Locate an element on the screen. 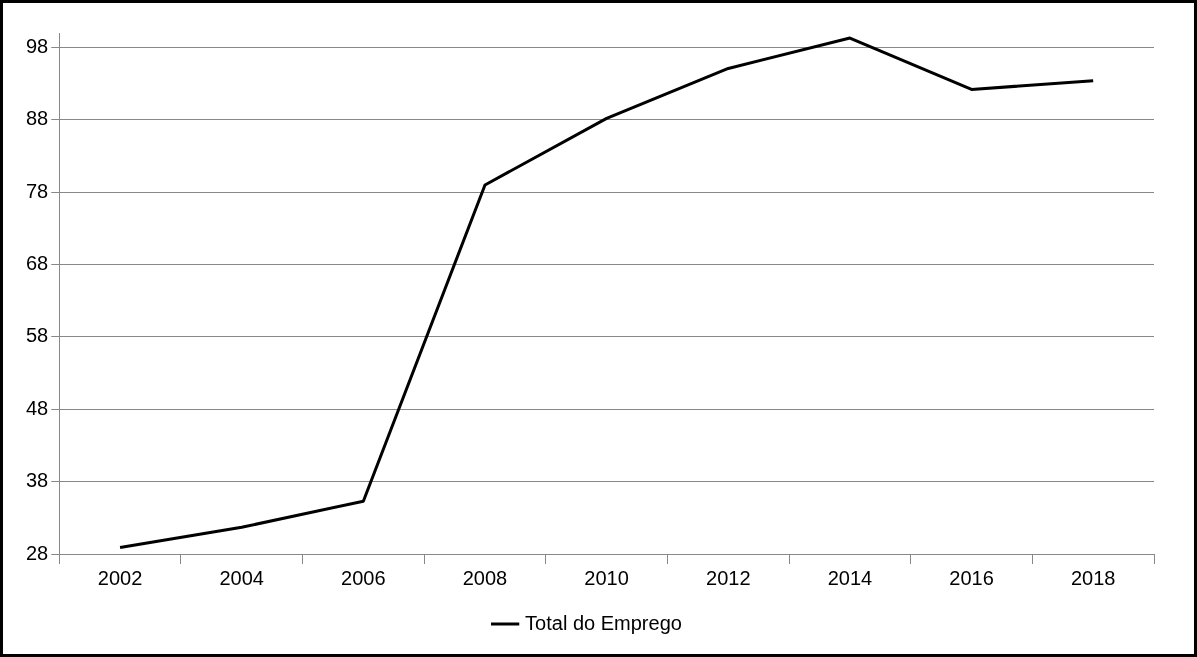 This screenshot has height=657, width=1197. x-tick-label: 2010 is located at coordinates (606, 577).